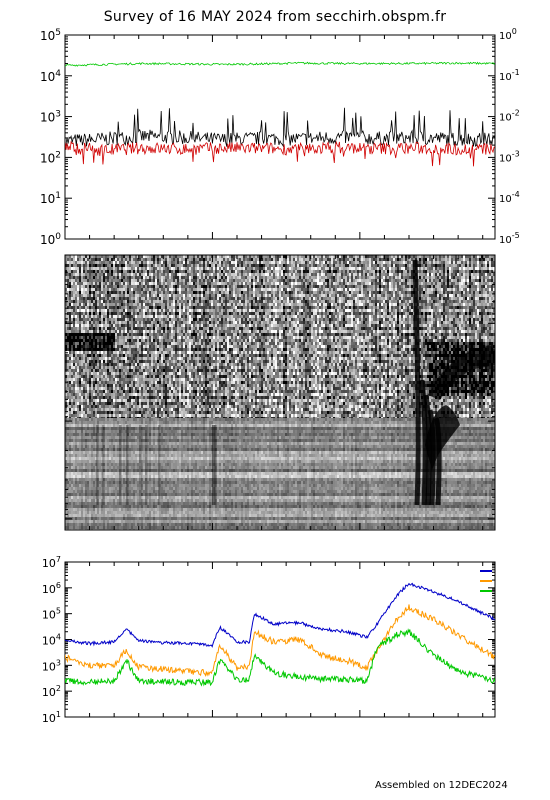  What do you see at coordinates (51, 588) in the screenshot?
I see `y-tick-label: 106` at bounding box center [51, 588].